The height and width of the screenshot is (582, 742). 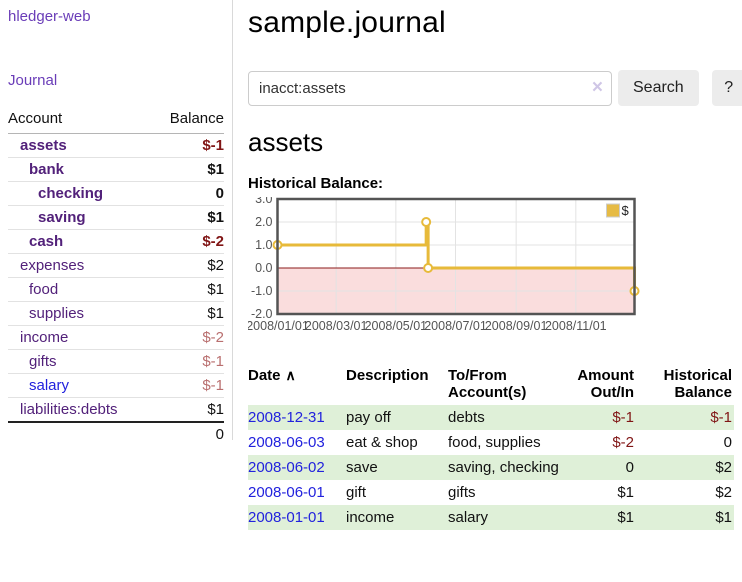 What do you see at coordinates (462, 492) in the screenshot?
I see `transaction-accounts: gifts` at bounding box center [462, 492].